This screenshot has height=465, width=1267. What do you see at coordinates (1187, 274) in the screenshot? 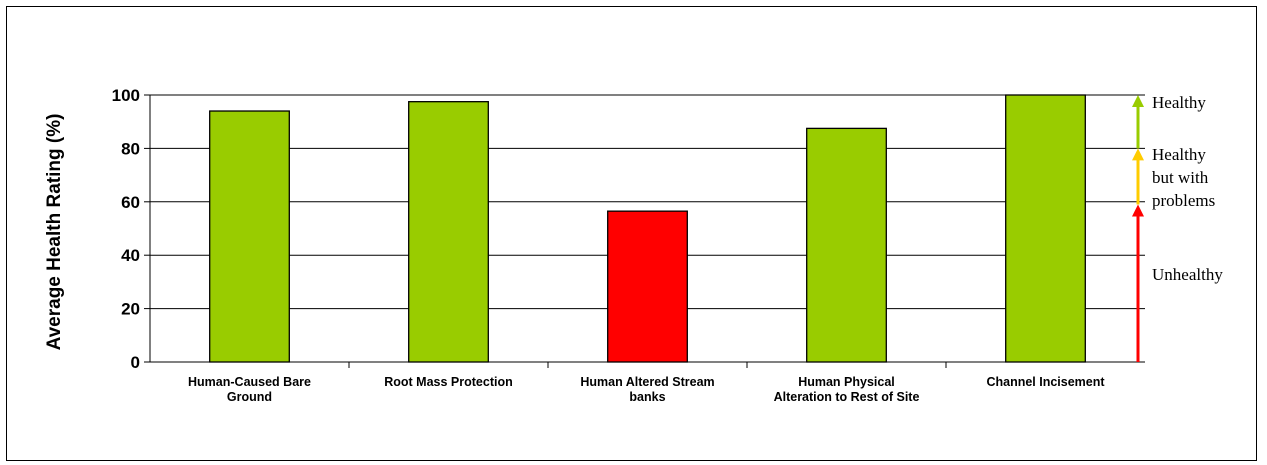
I see `scale-label: Unhealthy` at bounding box center [1187, 274].